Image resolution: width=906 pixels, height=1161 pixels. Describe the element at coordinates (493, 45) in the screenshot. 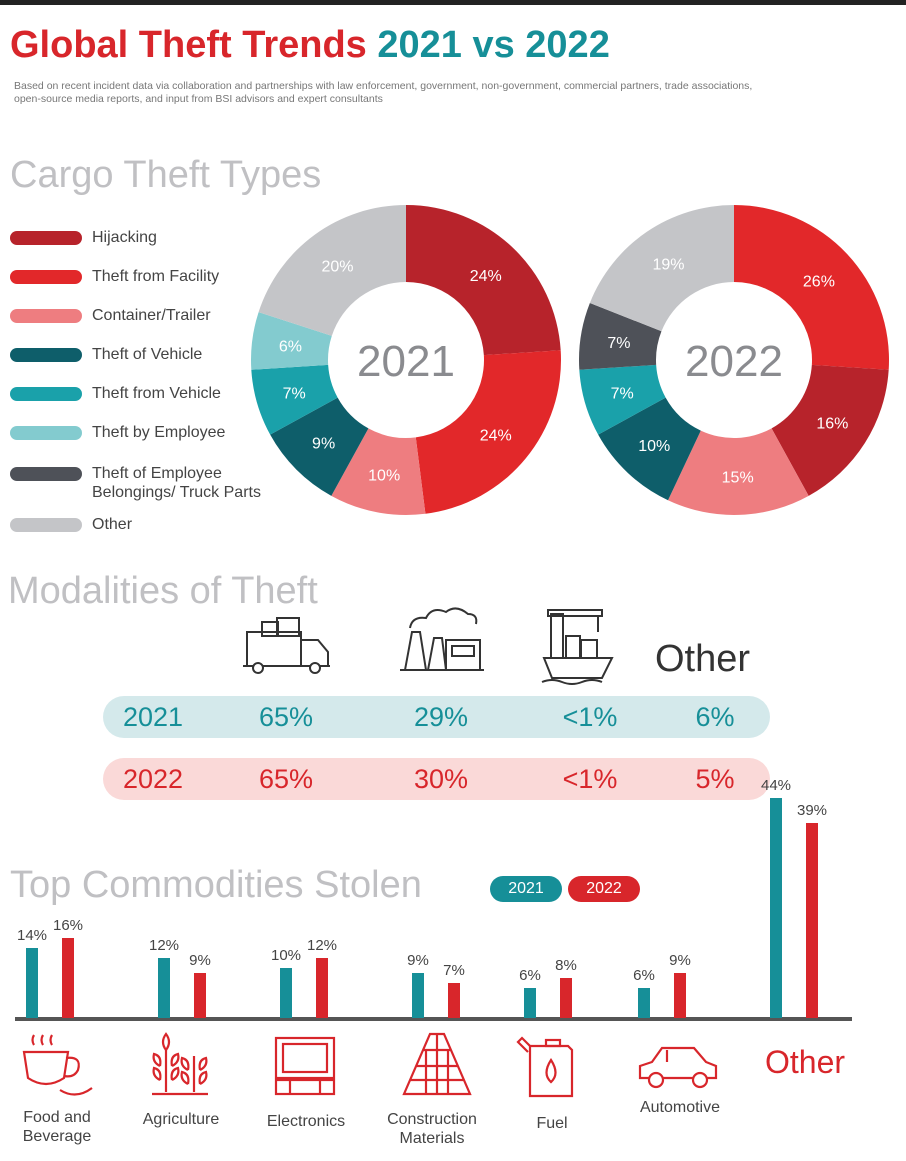

I see `title-part-2: 2021 vs 2022` at that location.